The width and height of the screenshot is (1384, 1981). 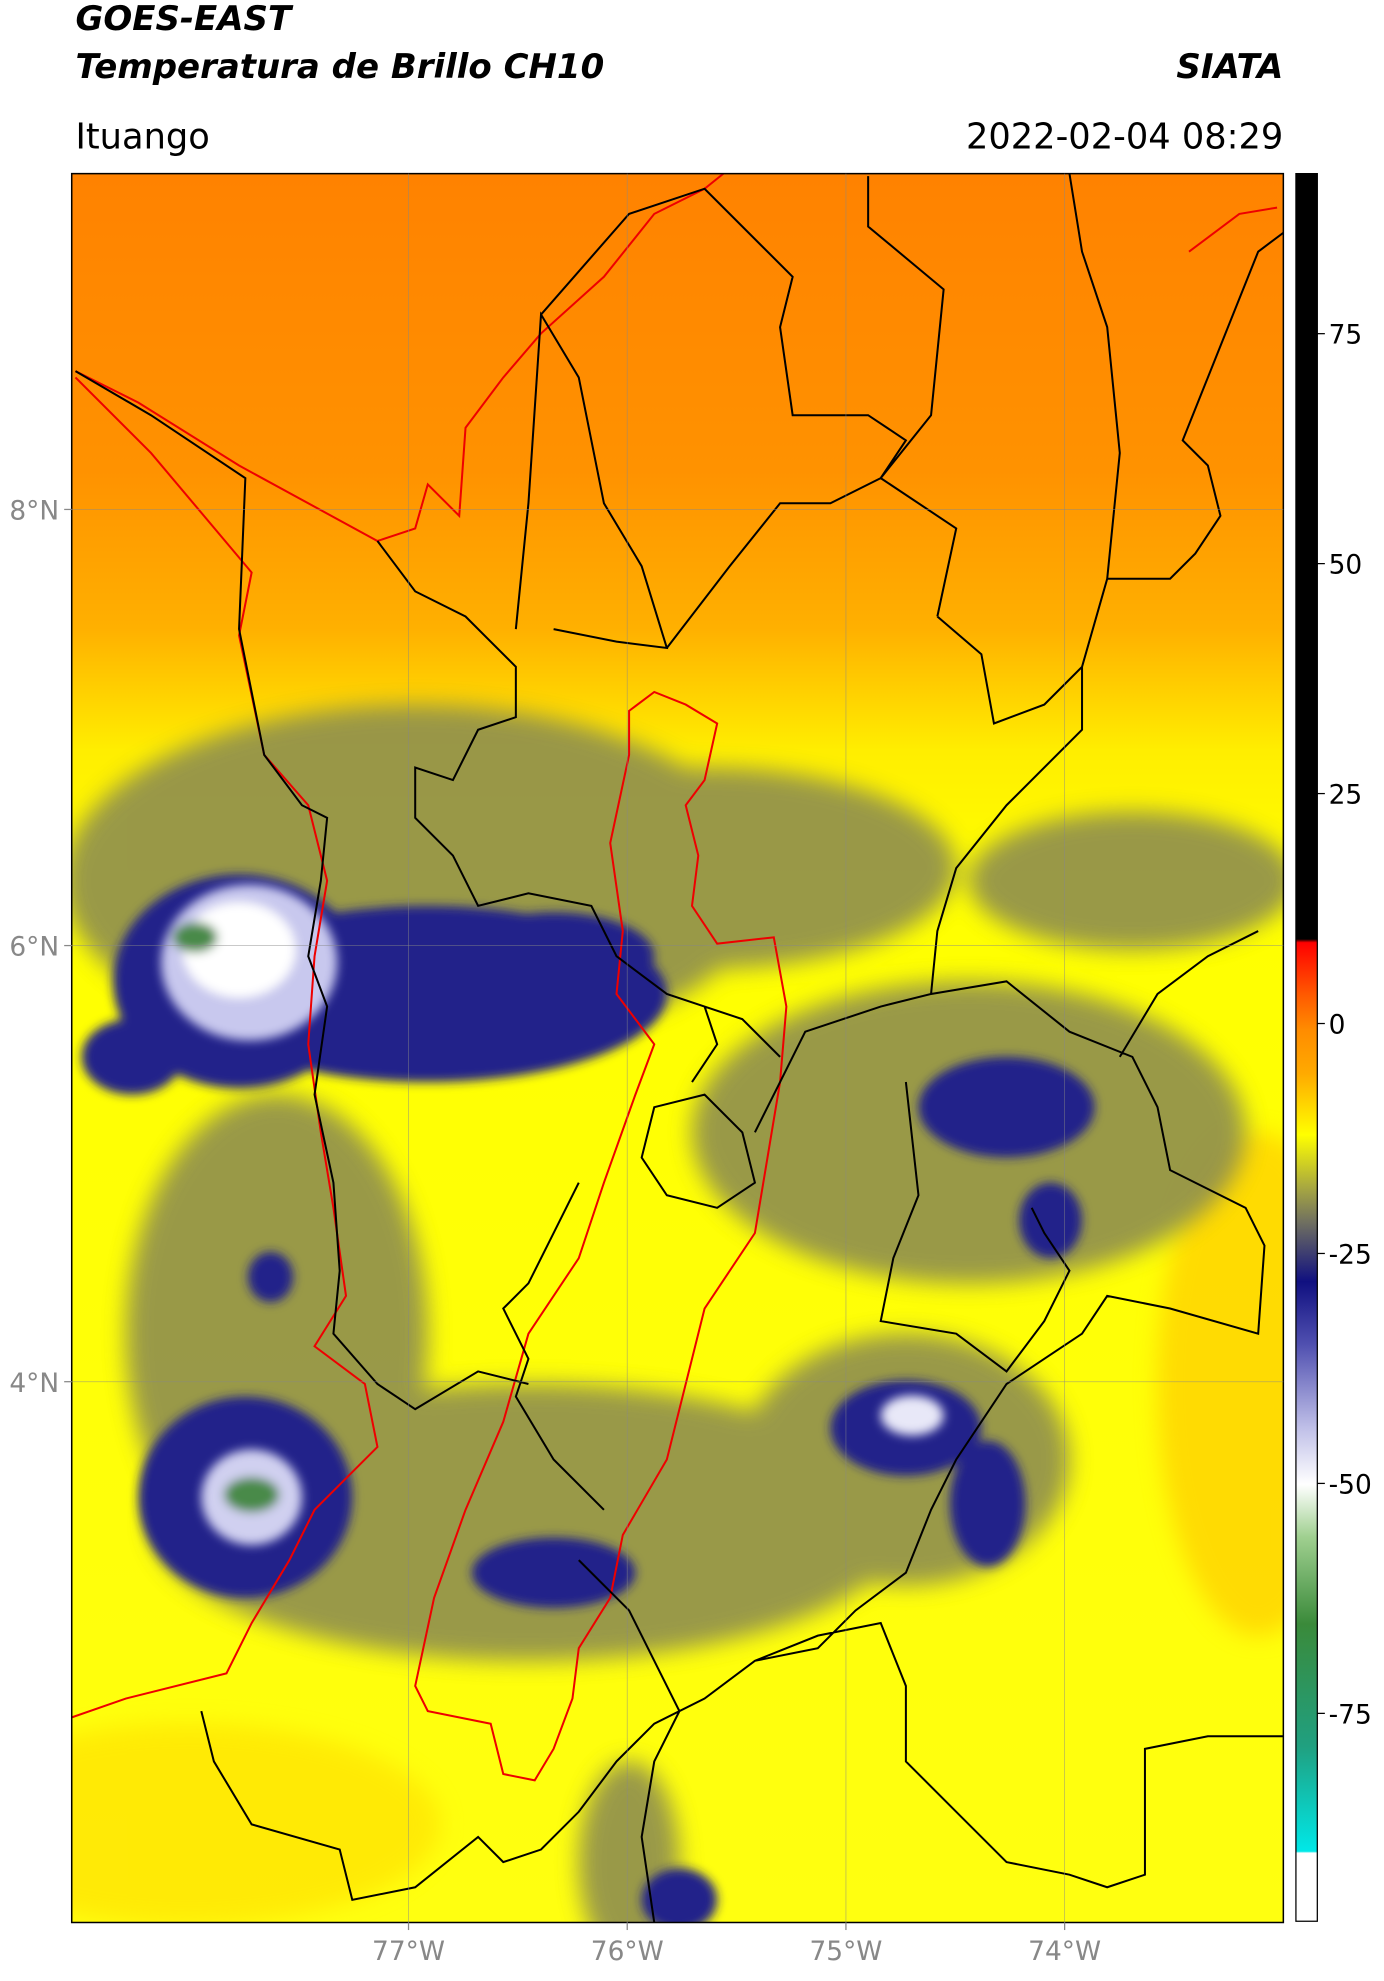 I want to click on x-tick-label: 77°W, so click(x=408, y=1951).